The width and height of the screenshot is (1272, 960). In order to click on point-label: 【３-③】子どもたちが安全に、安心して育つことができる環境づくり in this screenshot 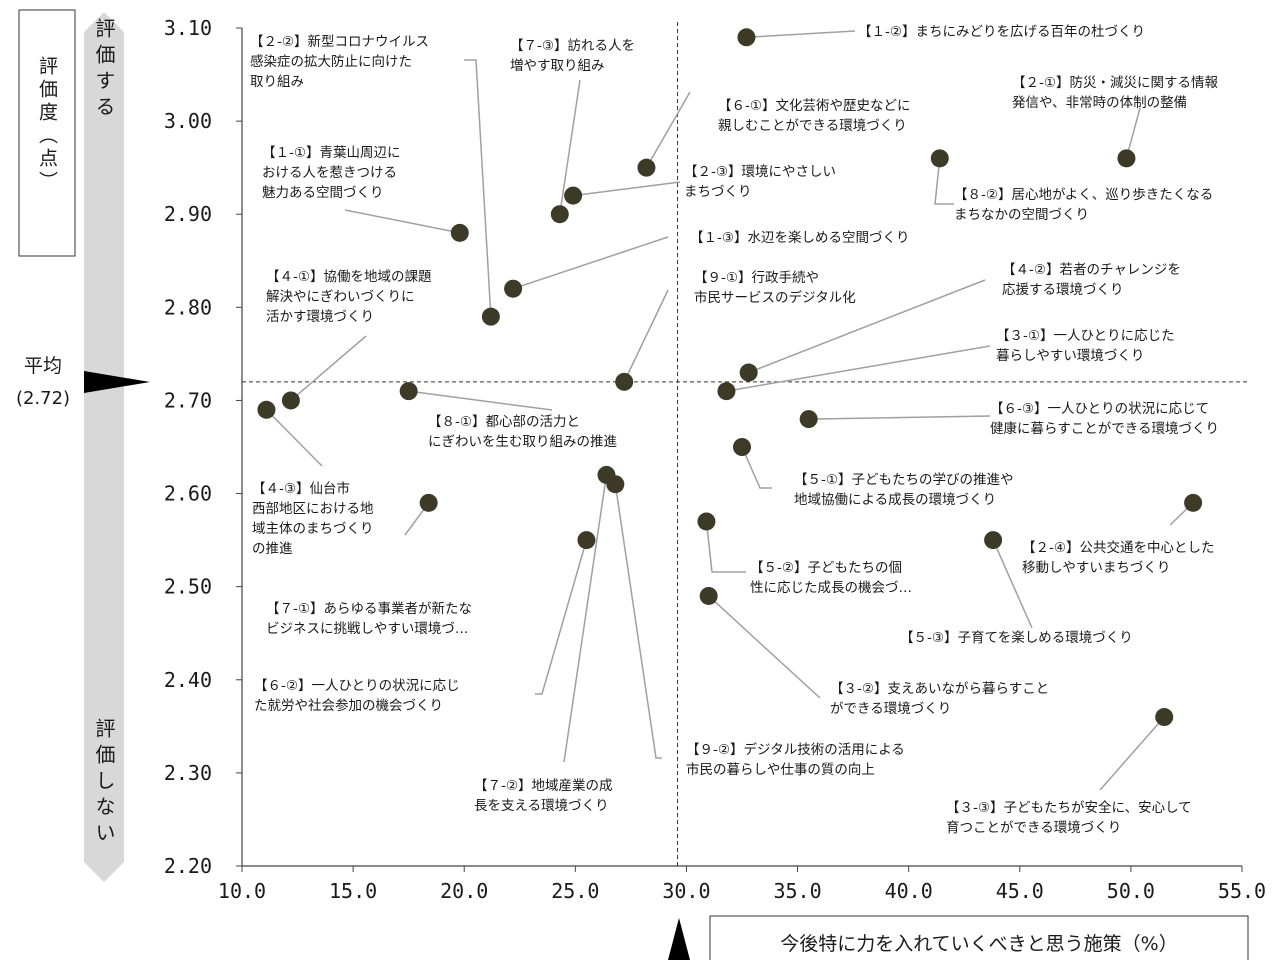, I will do `click(1069, 817)`.